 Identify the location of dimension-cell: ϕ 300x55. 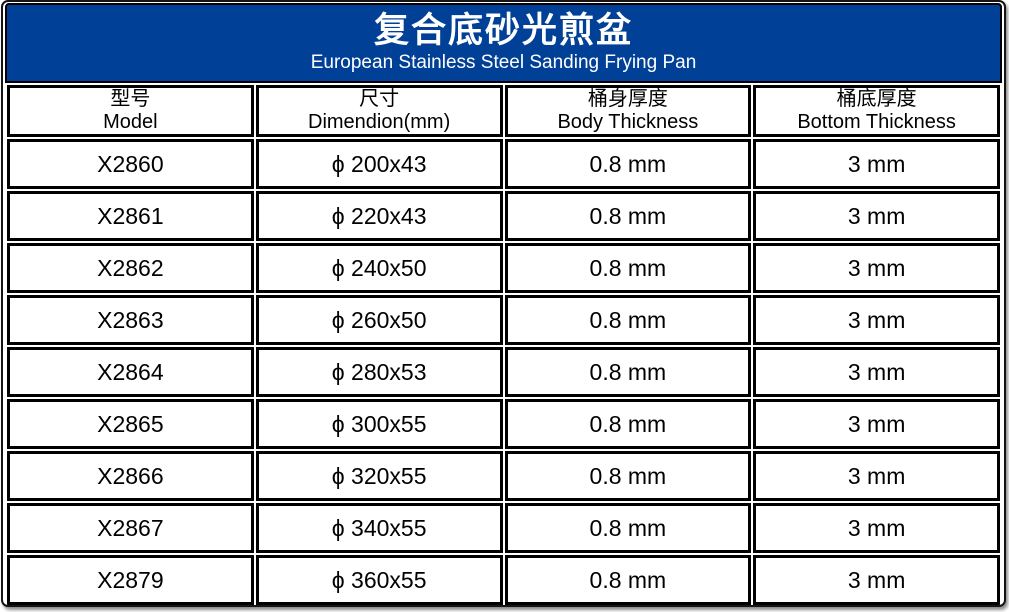
(379, 424).